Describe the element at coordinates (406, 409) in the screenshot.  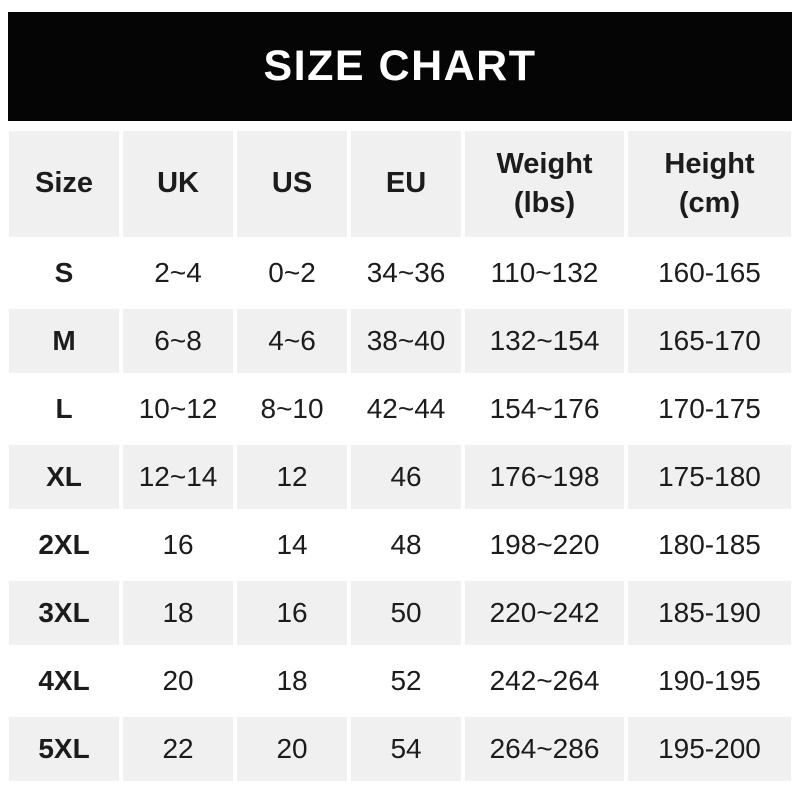
I see `cell-eu: 42~44` at that location.